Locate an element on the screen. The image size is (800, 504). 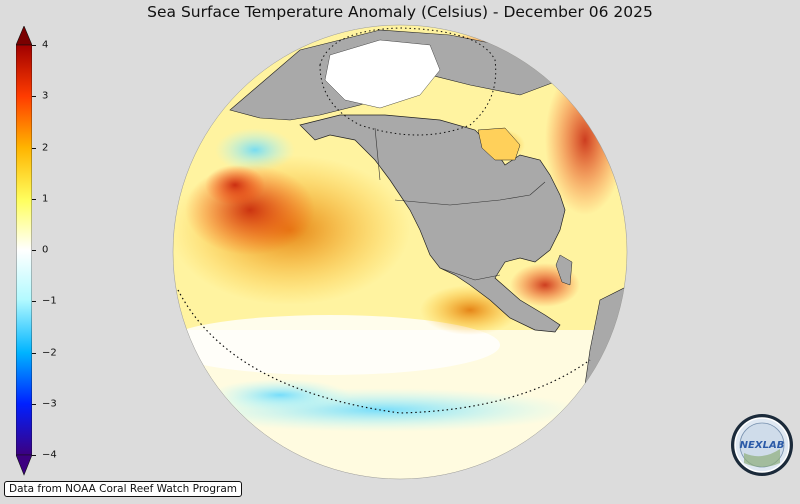
colorbar-tick-label: 0 is located at coordinates (45, 250).